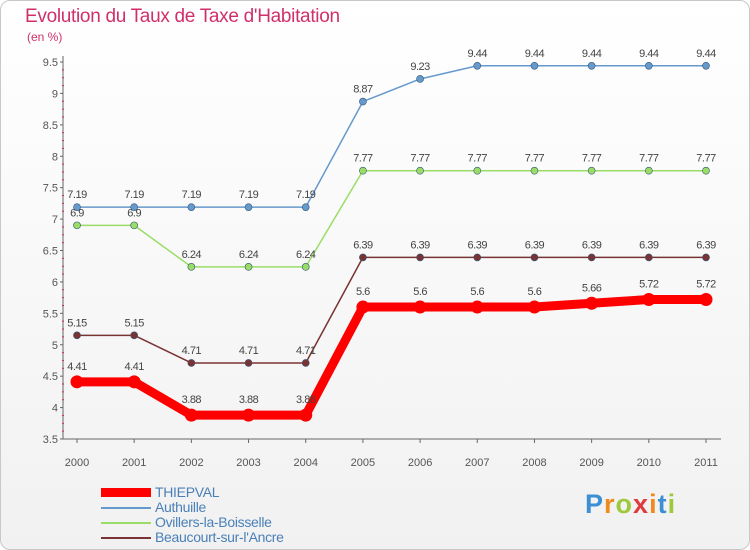 This screenshot has width=750, height=550. Describe the element at coordinates (55, 346) in the screenshot. I see `y-tick-label: 5` at that location.